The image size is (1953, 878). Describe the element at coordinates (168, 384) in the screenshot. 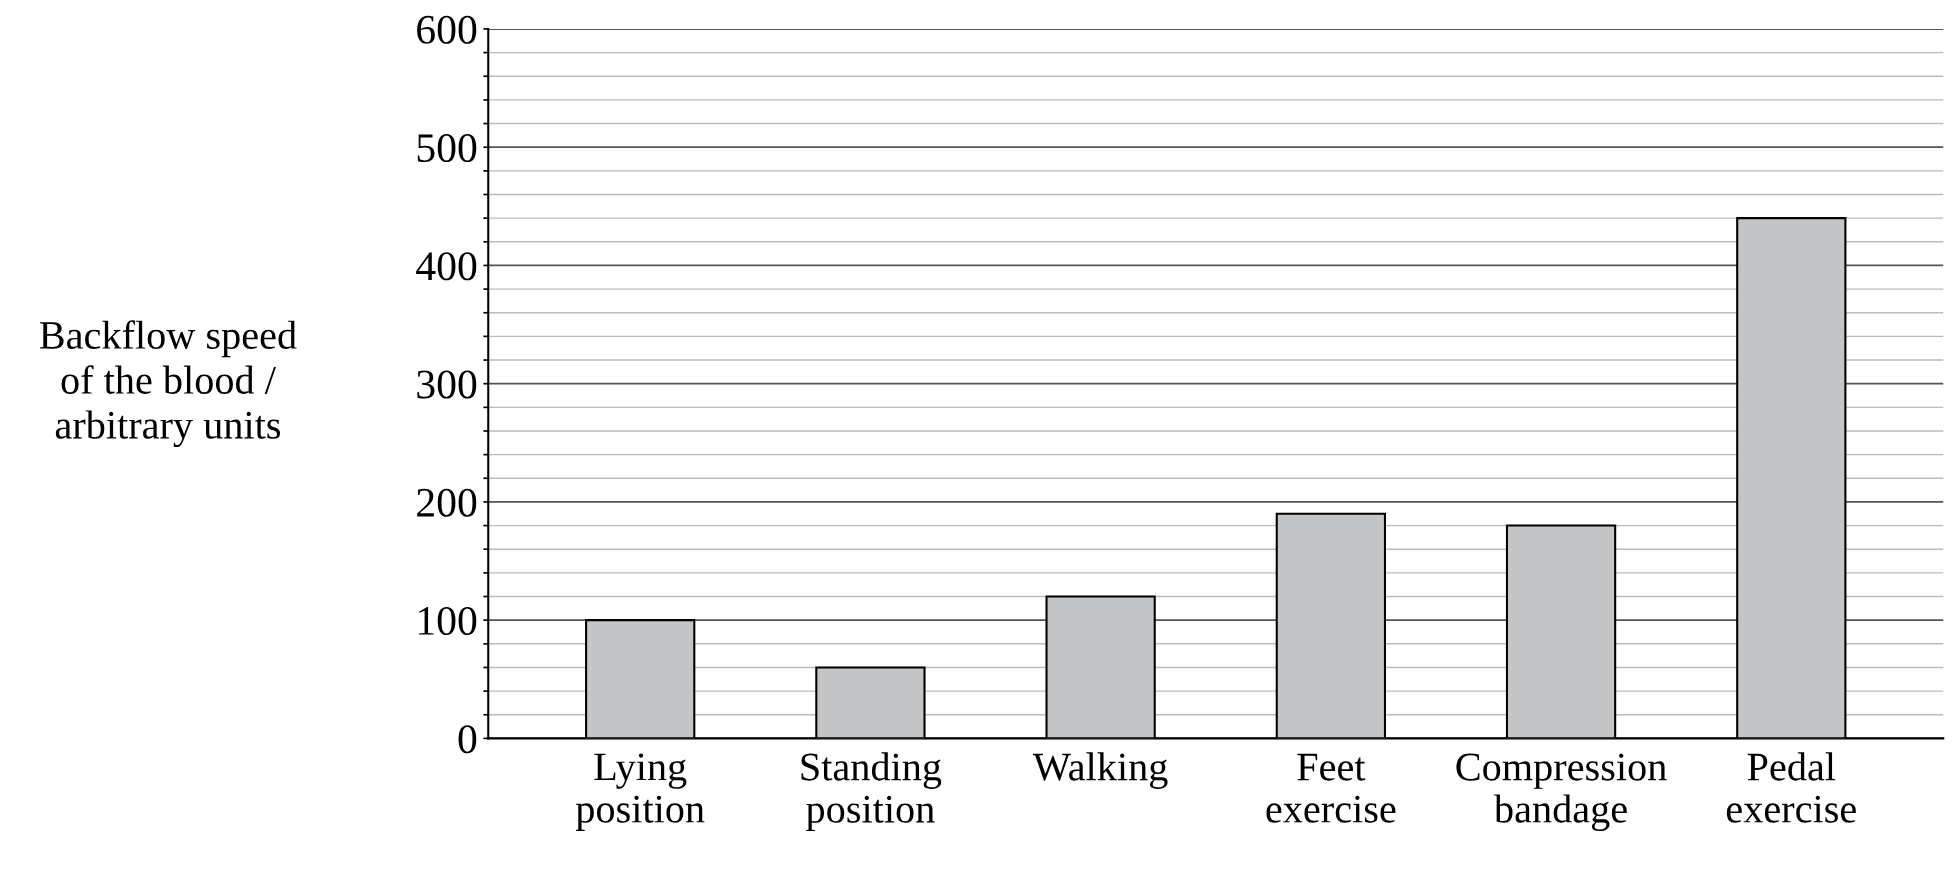

I see `y-axis-title: Backflow speed of the blood / arbitrary units` at that location.